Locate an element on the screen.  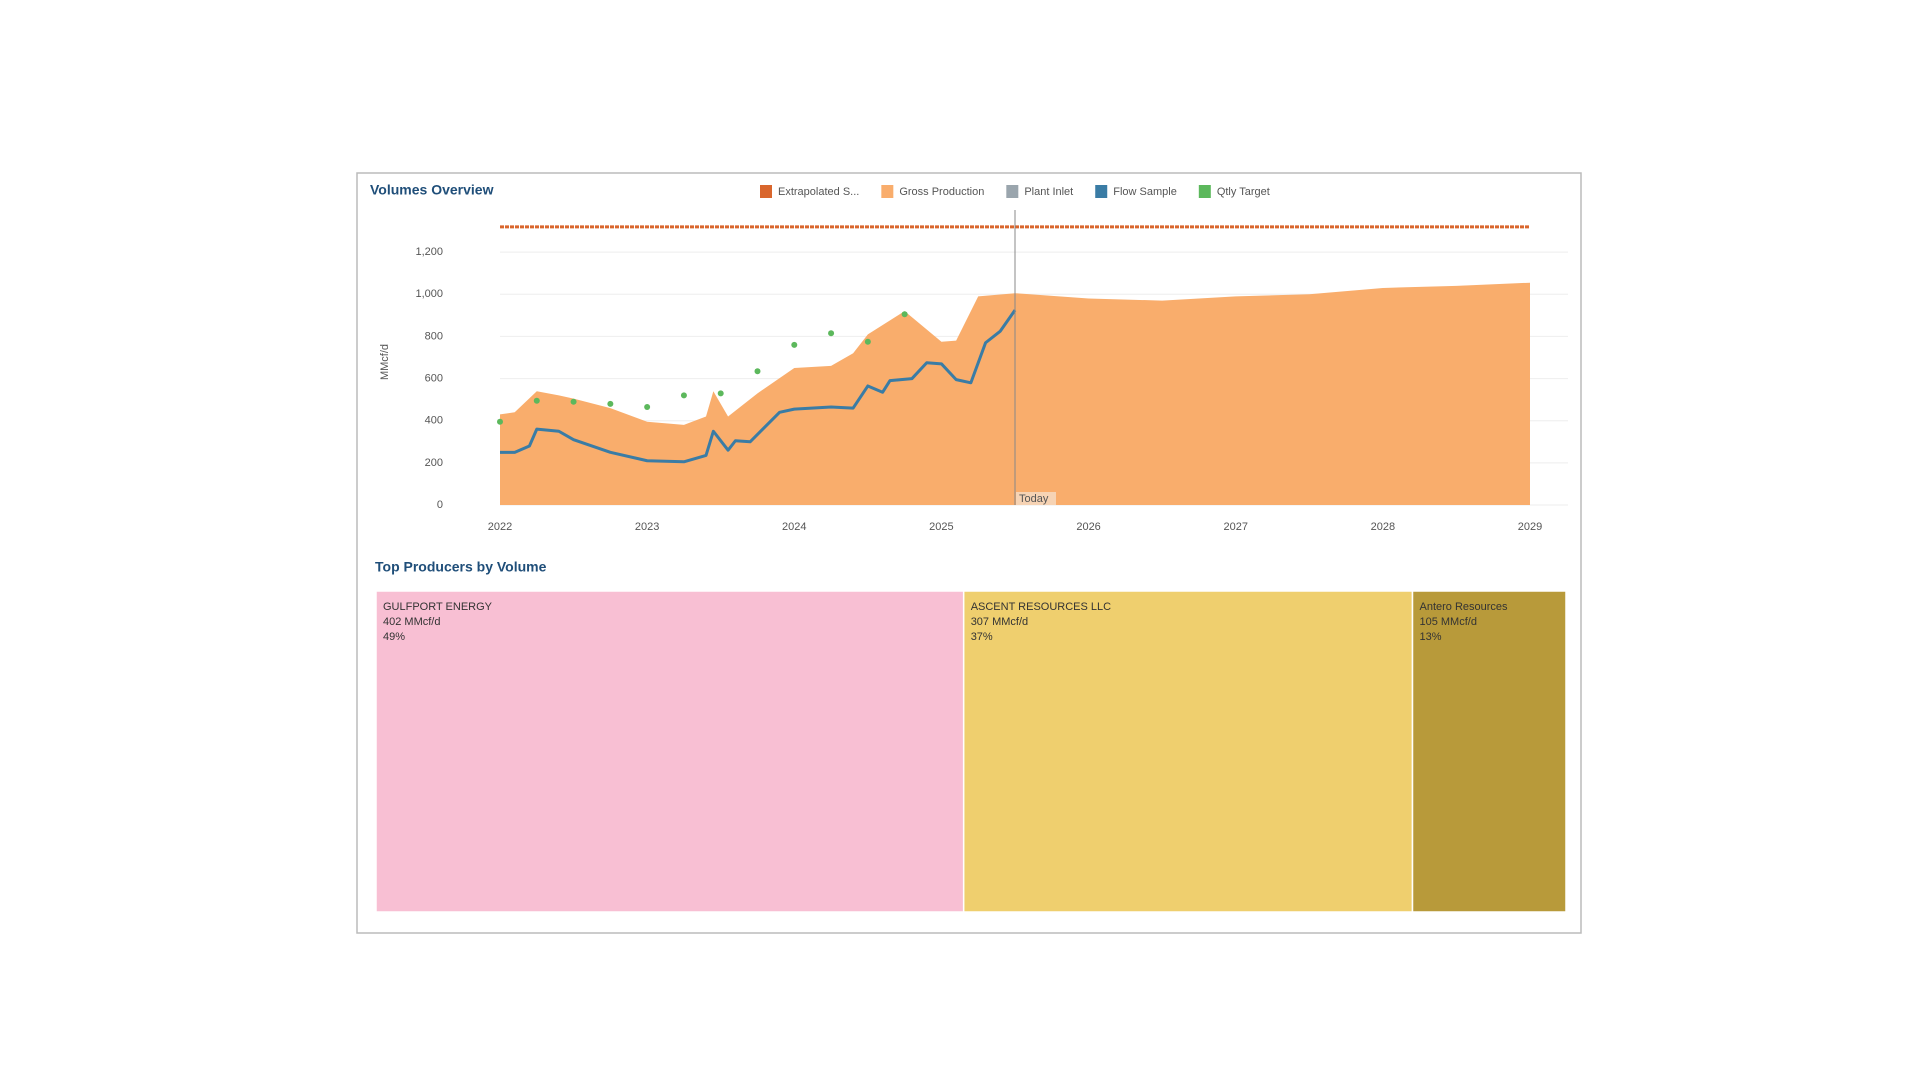
legend-label: Qtly Target is located at coordinates (1243, 192).